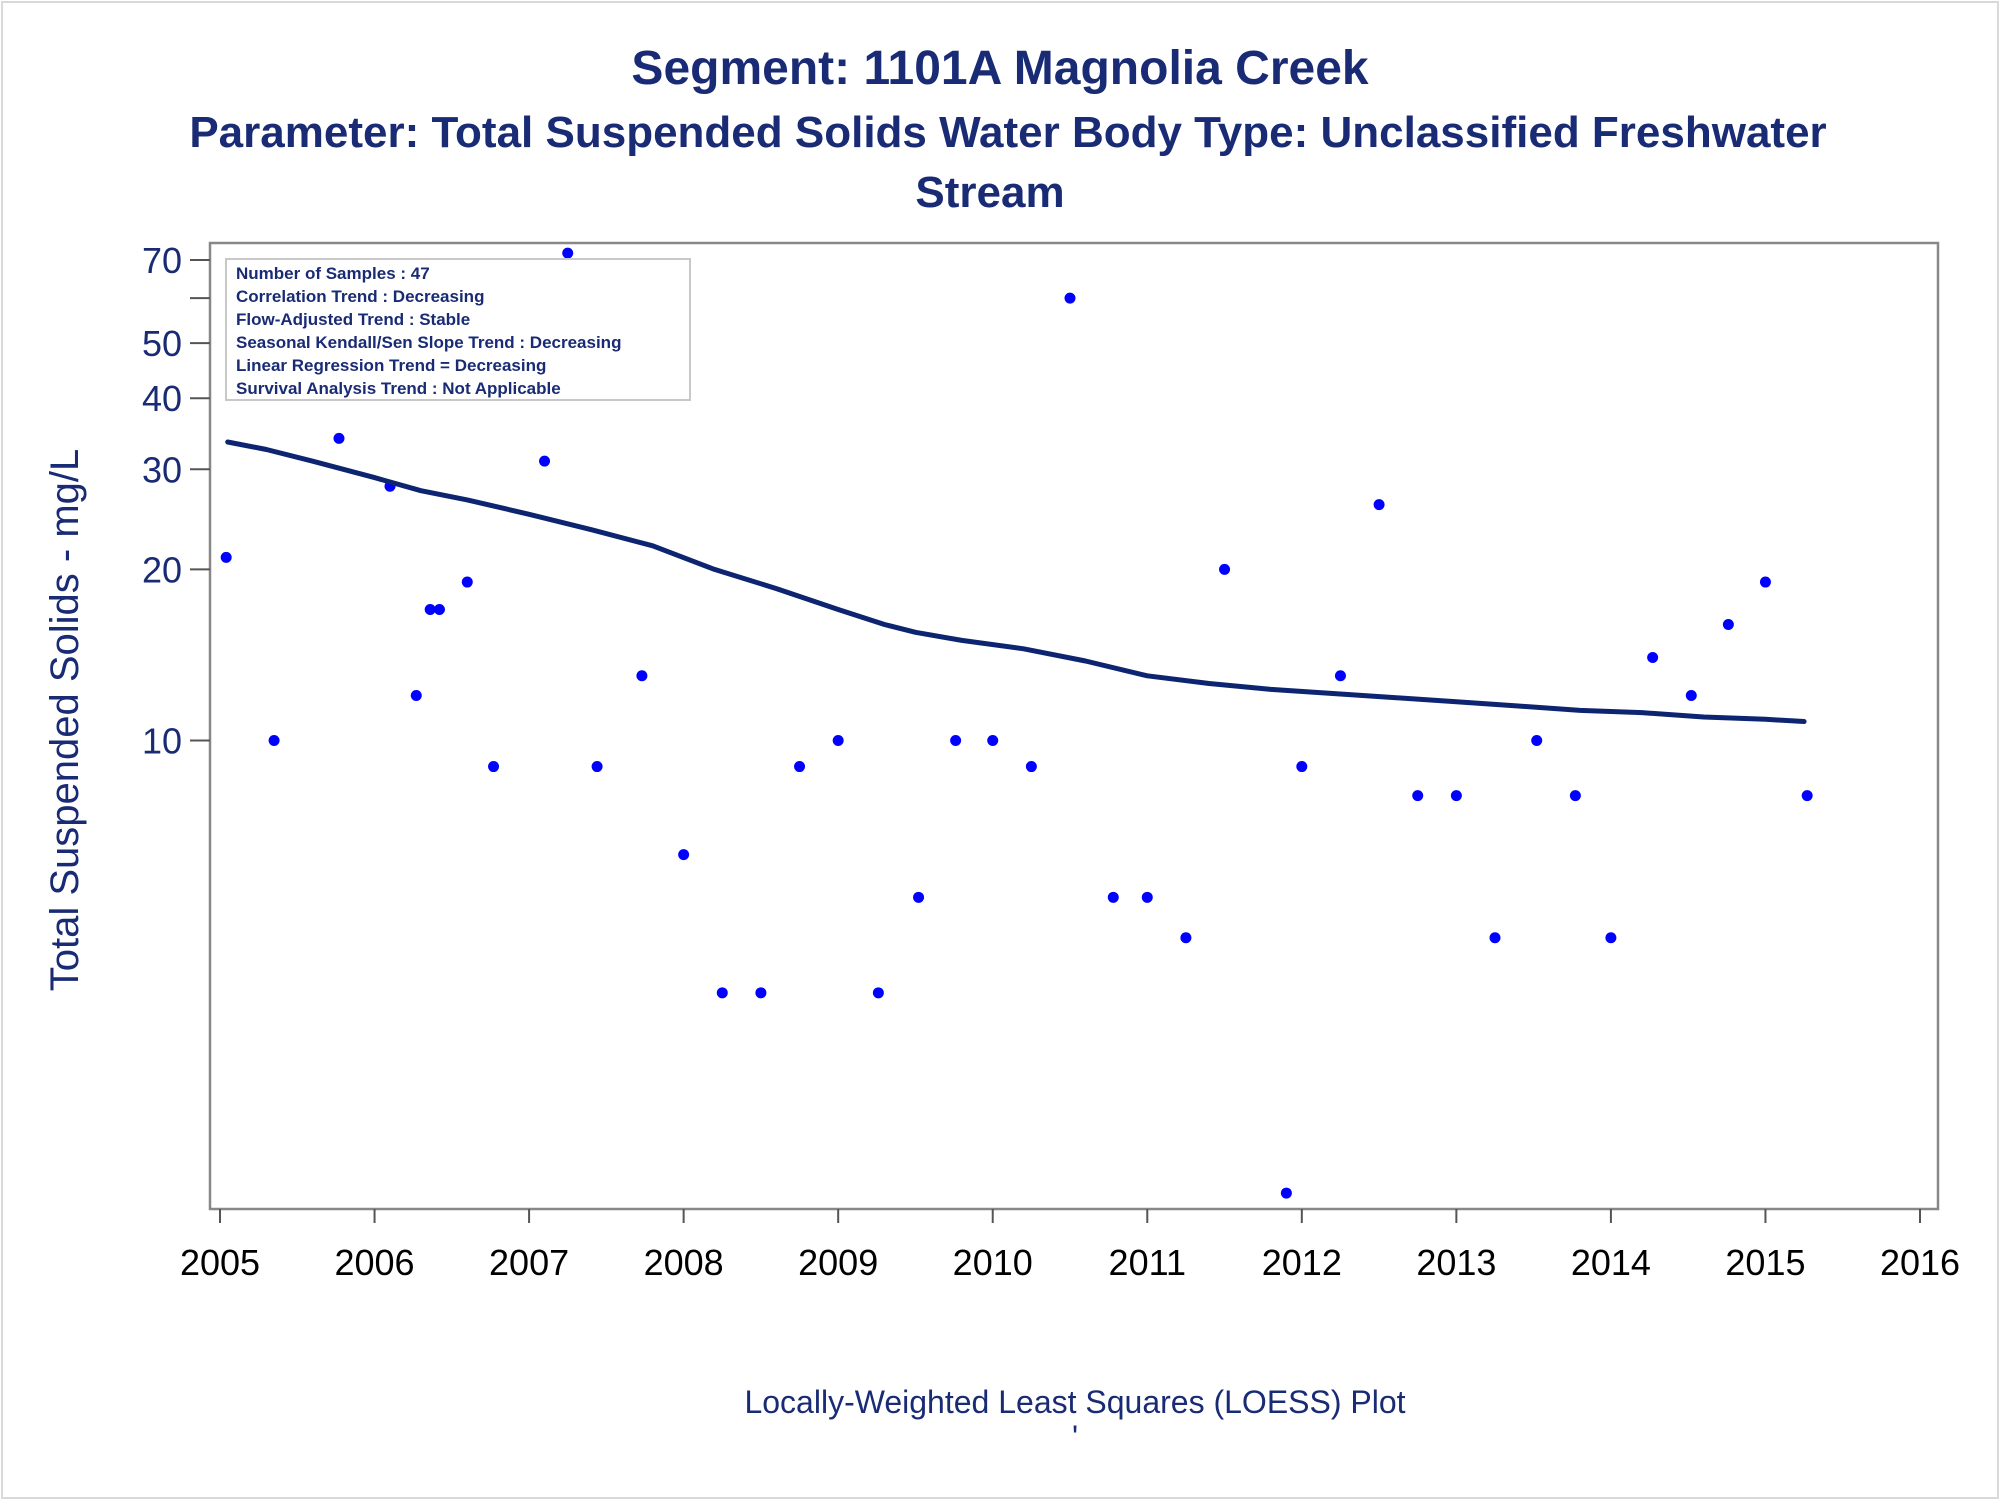  What do you see at coordinates (838, 1262) in the screenshot?
I see `x-tick-label: 2009` at bounding box center [838, 1262].